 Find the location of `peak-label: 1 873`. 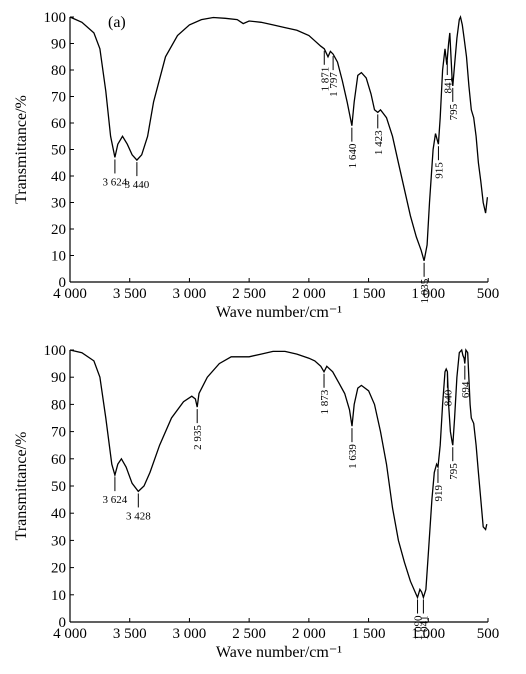

peak-label: 1 873 is located at coordinates (325, 401).